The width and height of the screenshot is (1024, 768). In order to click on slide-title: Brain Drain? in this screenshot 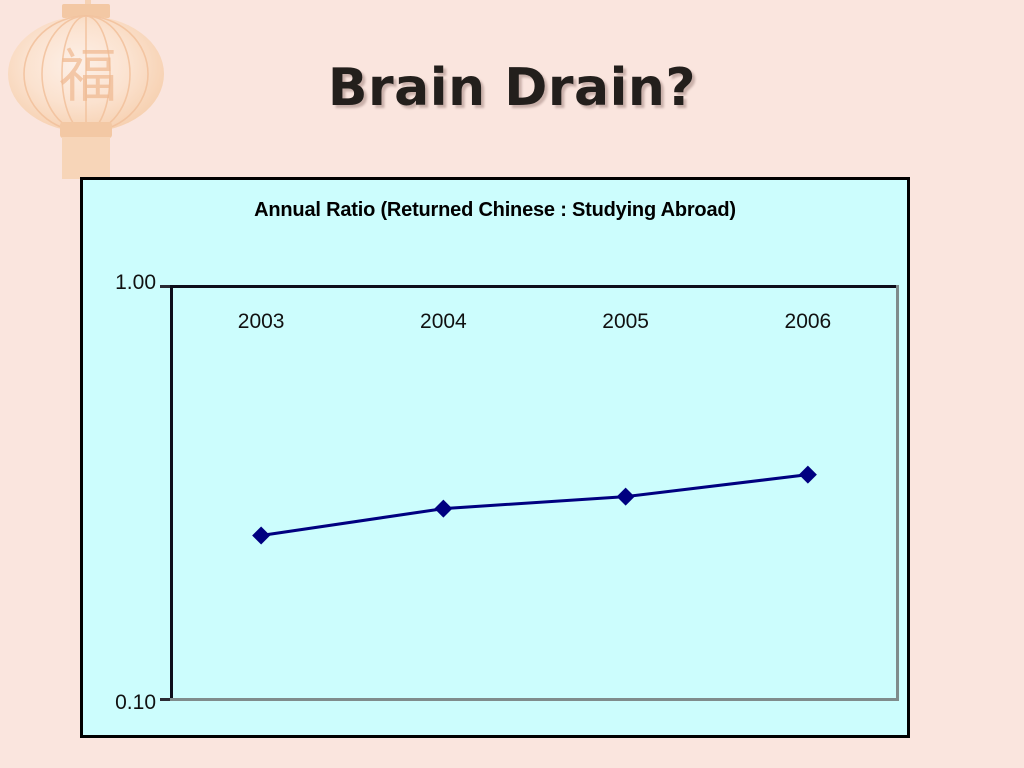, I will do `click(512, 88)`.